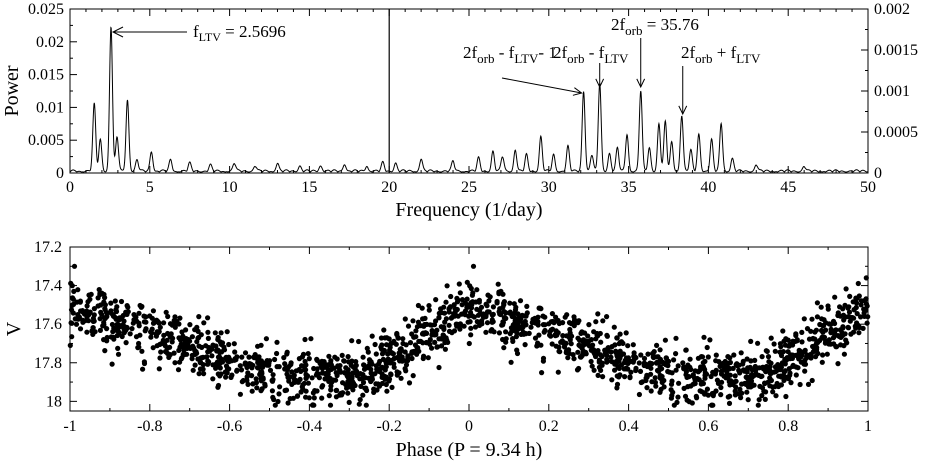 The image size is (926, 463). I want to click on x-tick-label: 15, so click(309, 187).